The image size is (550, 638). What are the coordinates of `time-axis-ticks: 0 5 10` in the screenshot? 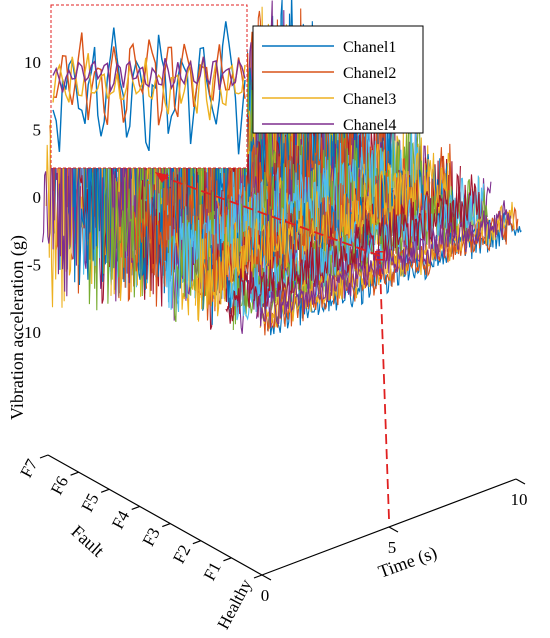 It's located at (394, 541).